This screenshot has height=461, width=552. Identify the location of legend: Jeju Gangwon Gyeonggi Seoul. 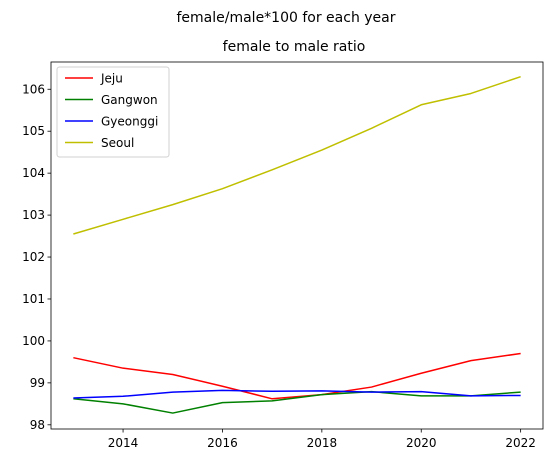
(113, 112).